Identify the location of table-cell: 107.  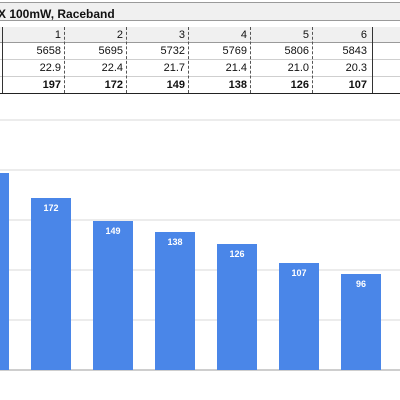
(357, 85).